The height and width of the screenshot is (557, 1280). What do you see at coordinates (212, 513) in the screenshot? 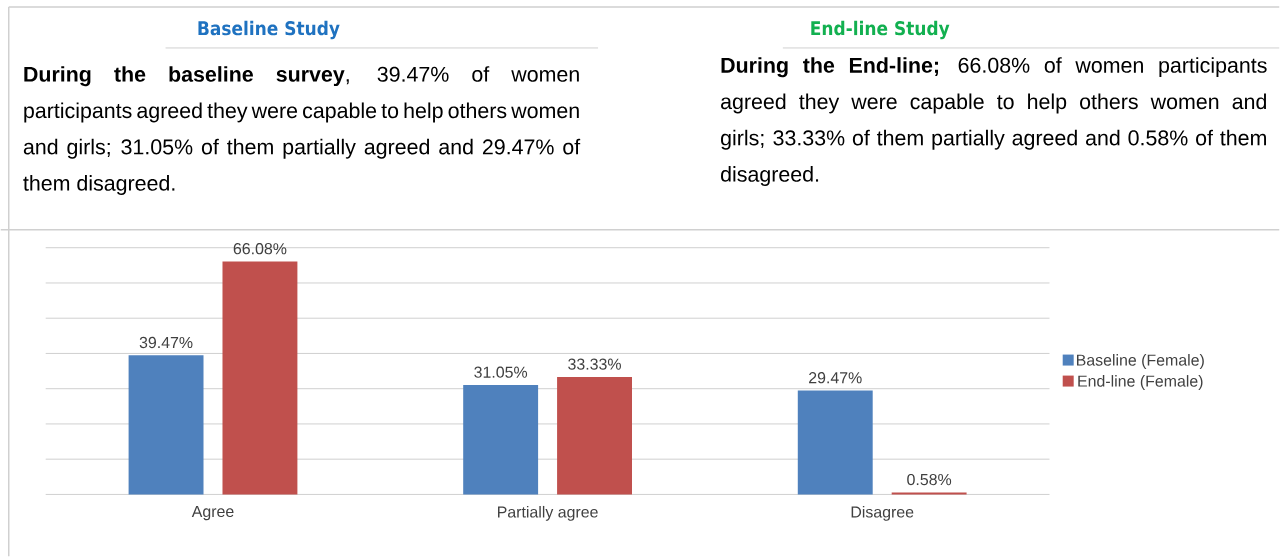
I see `x-tick-label: Agree` at bounding box center [212, 513].